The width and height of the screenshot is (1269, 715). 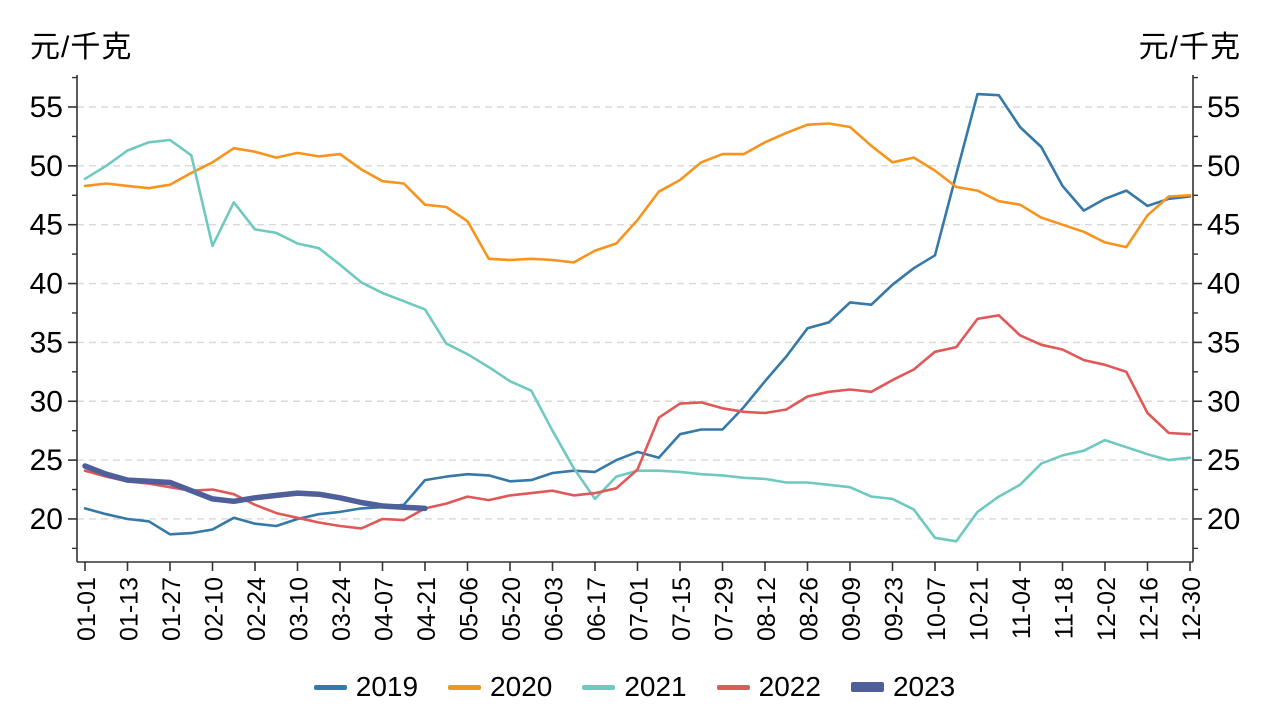 What do you see at coordinates (1223, 107) in the screenshot?
I see `y-tick-label-right-55: 55` at bounding box center [1223, 107].